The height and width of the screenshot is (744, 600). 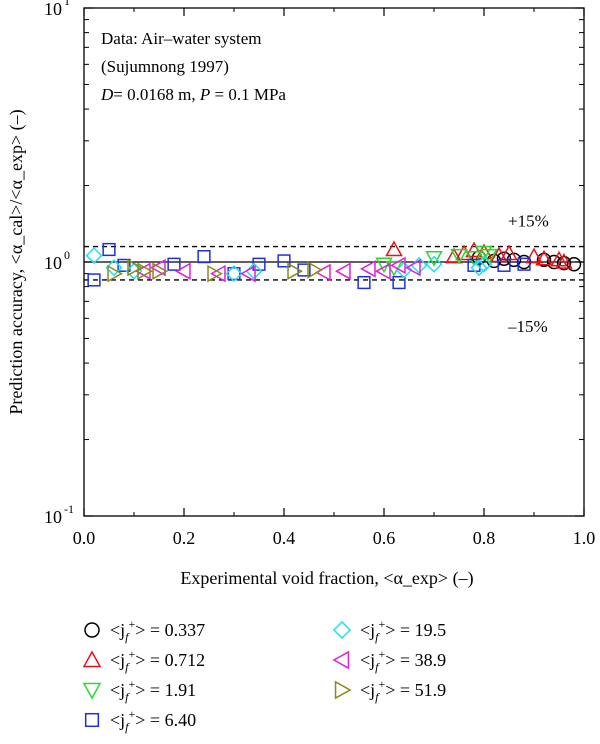 What do you see at coordinates (157, 630) in the screenshot?
I see `legend-label: <jf+> = 0.337` at bounding box center [157, 630].